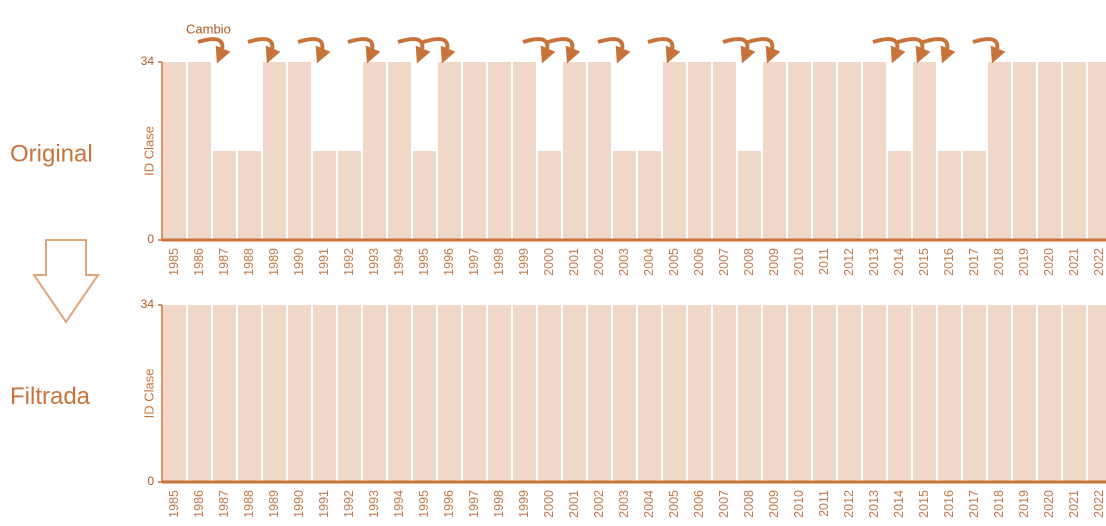  What do you see at coordinates (799, 262) in the screenshot?
I see `x-tick-label: 2010` at bounding box center [799, 262].